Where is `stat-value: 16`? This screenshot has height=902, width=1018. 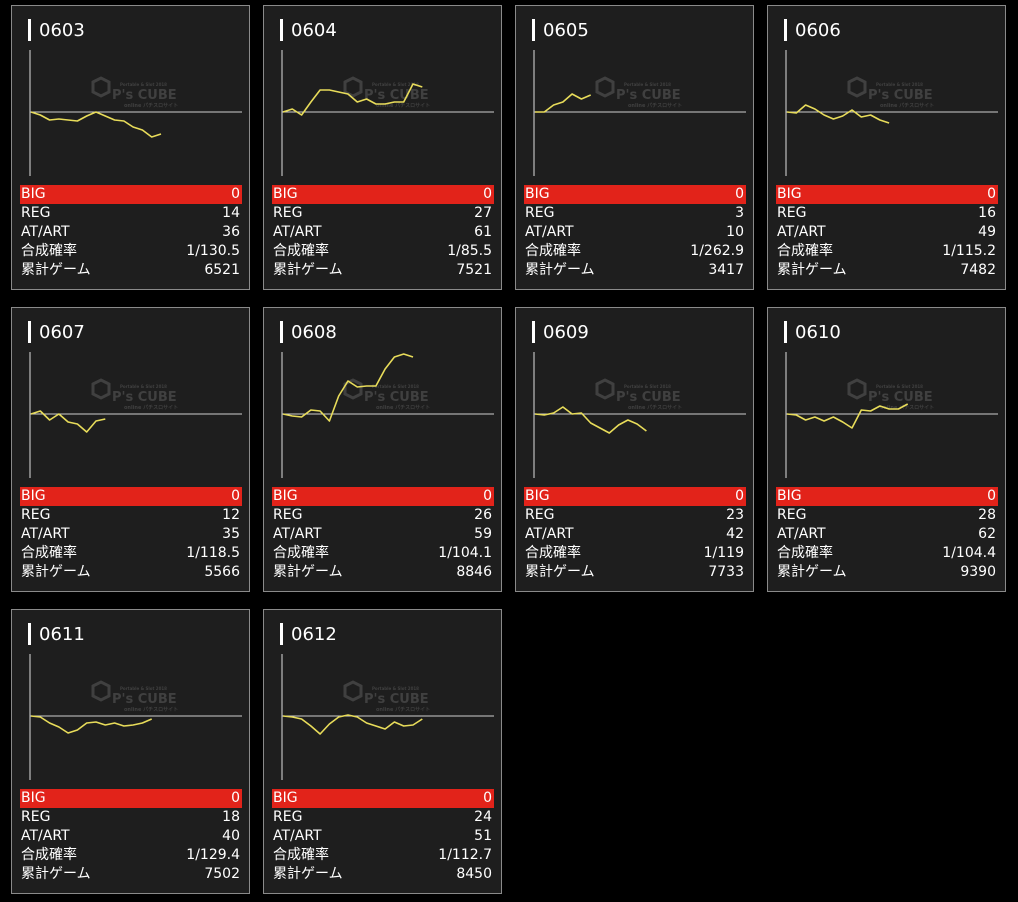
stat-value: 16 is located at coordinates (987, 213).